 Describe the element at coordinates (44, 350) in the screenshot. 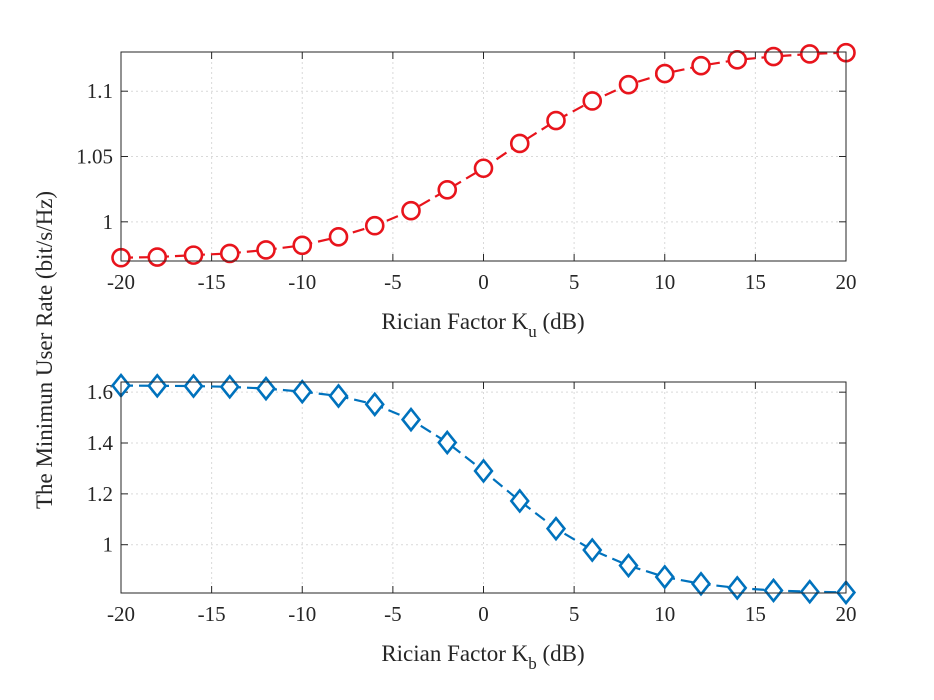

I see `y-axis-label: The Minimun User Rate (bit/s/Hz)` at that location.